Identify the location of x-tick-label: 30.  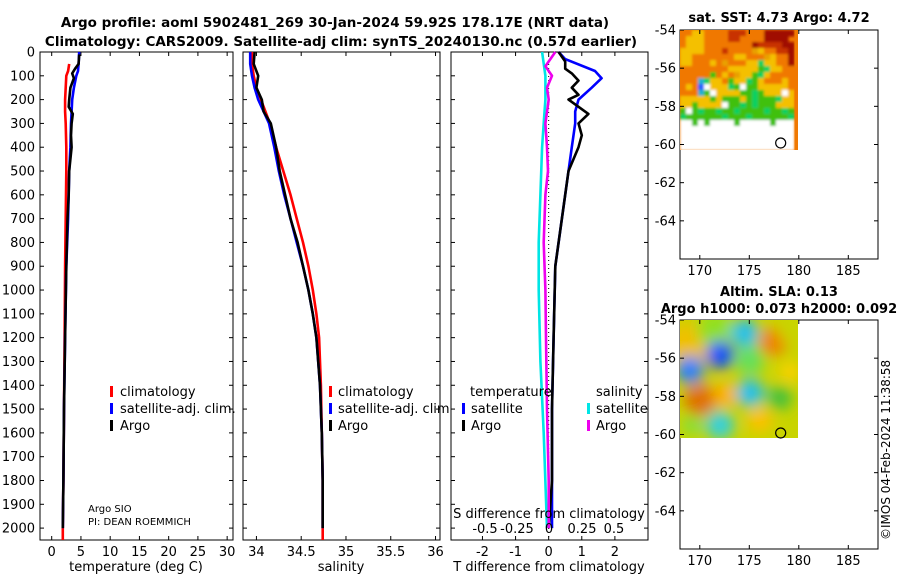
(227, 552).